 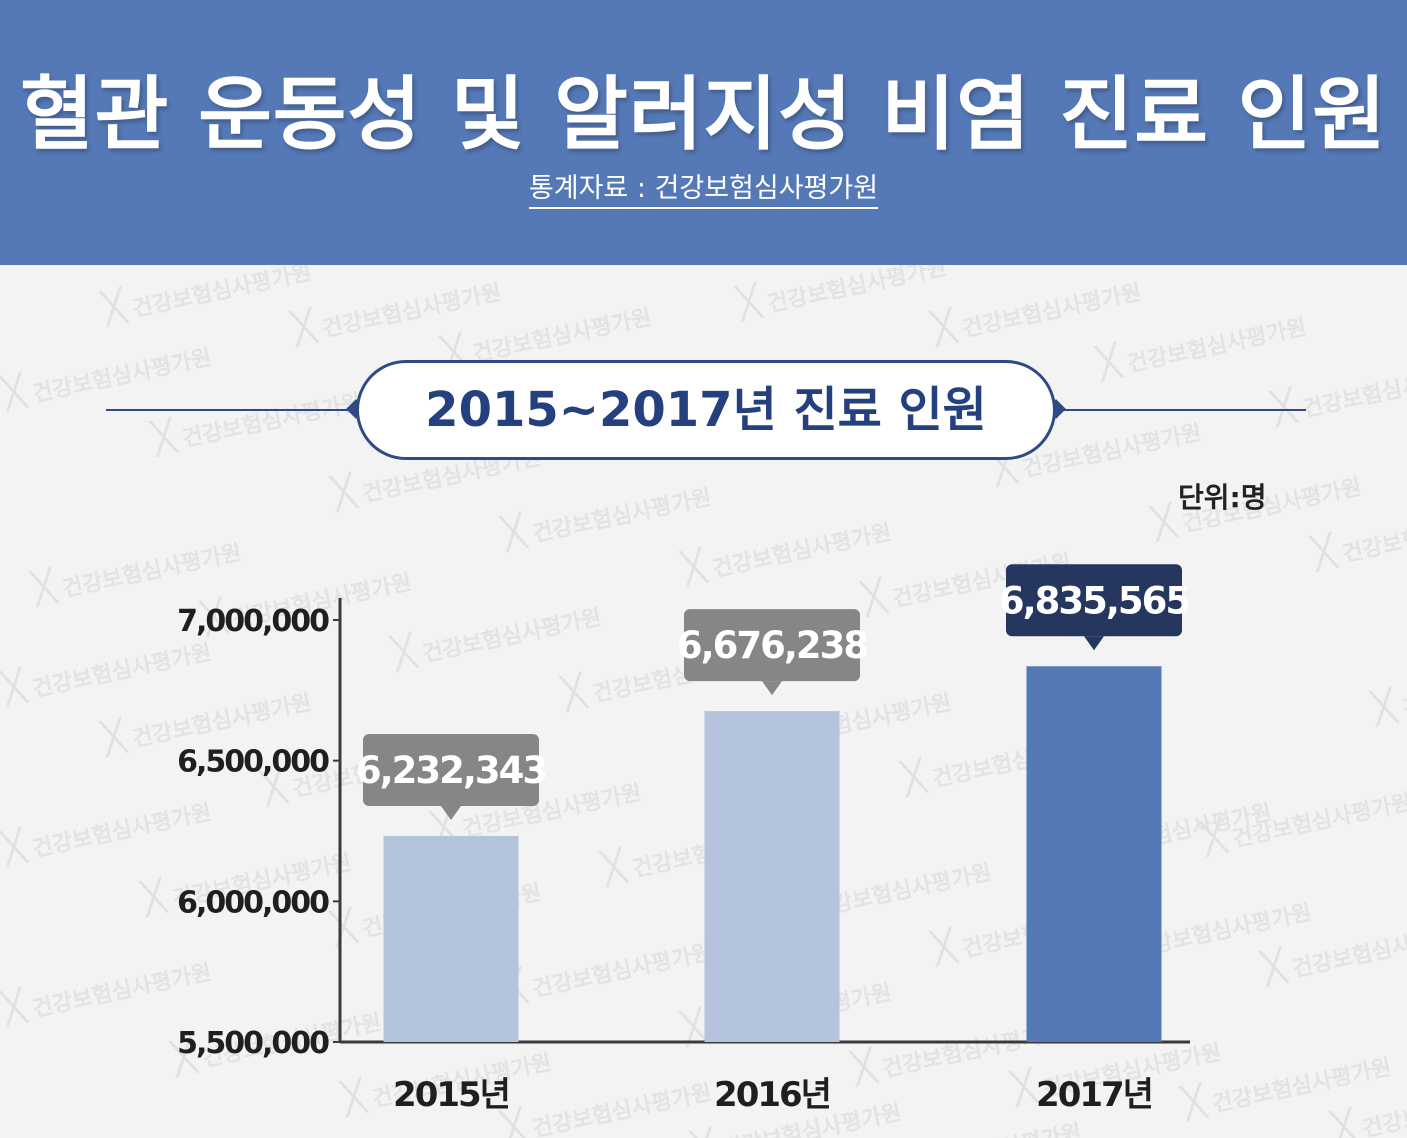 What do you see at coordinates (451, 1095) in the screenshot?
I see `x-tick-label: 2015년` at bounding box center [451, 1095].